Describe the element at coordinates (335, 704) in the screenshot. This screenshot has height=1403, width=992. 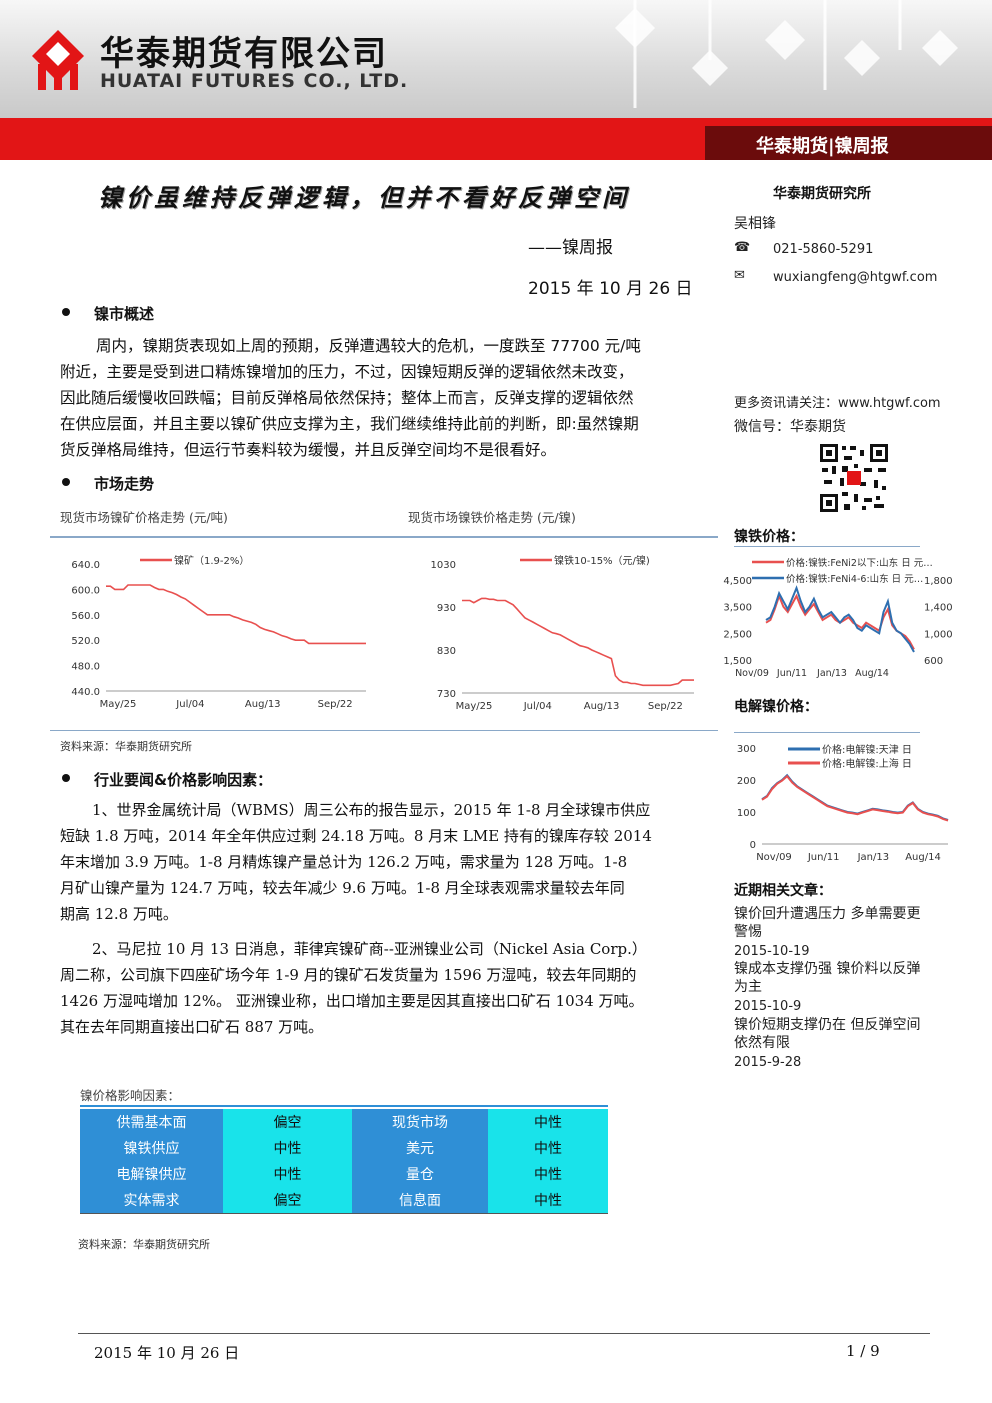
I see `x-tick-label: Sep/22` at that location.